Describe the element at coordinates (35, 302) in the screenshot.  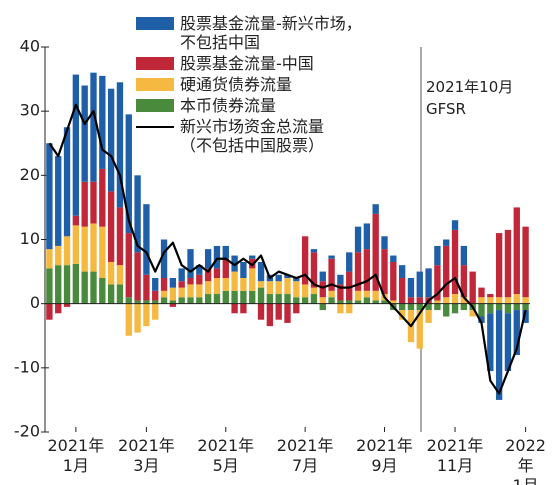
I see `y-tick-label: 0` at that location.